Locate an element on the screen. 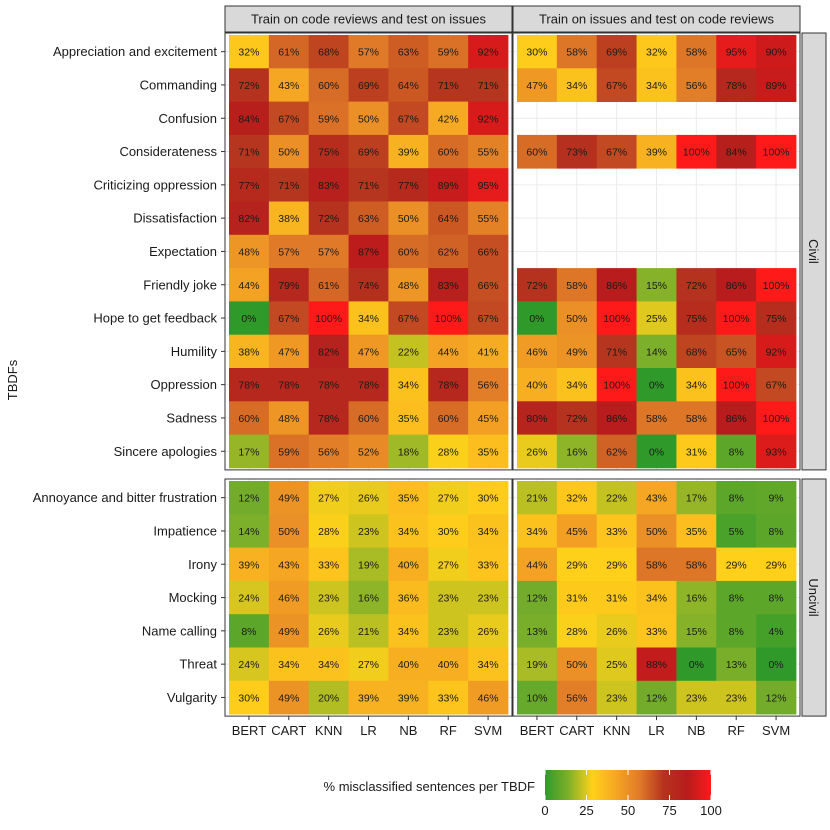  cell-value-label: 78% is located at coordinates (368, 386).